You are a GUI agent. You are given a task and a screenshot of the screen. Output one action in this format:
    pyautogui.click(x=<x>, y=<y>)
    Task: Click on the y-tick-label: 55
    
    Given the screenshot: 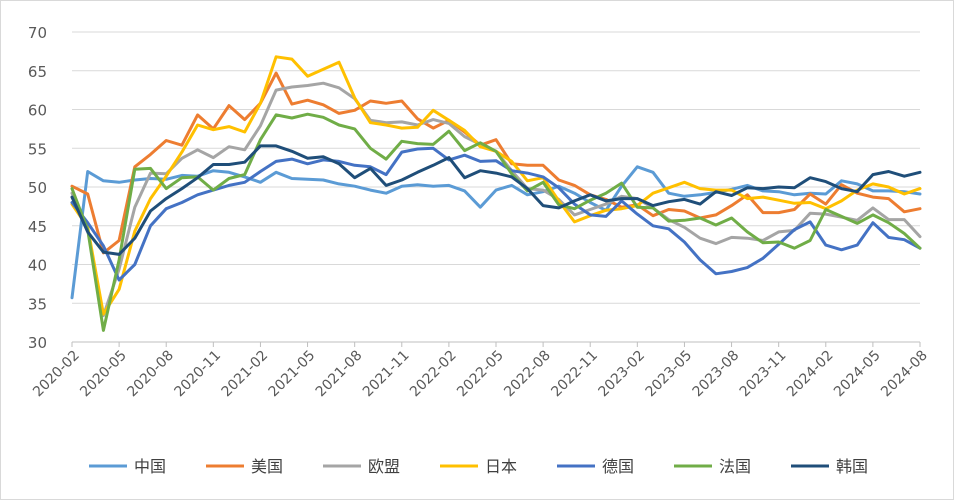 What is the action you would take?
    pyautogui.click(x=37, y=149)
    